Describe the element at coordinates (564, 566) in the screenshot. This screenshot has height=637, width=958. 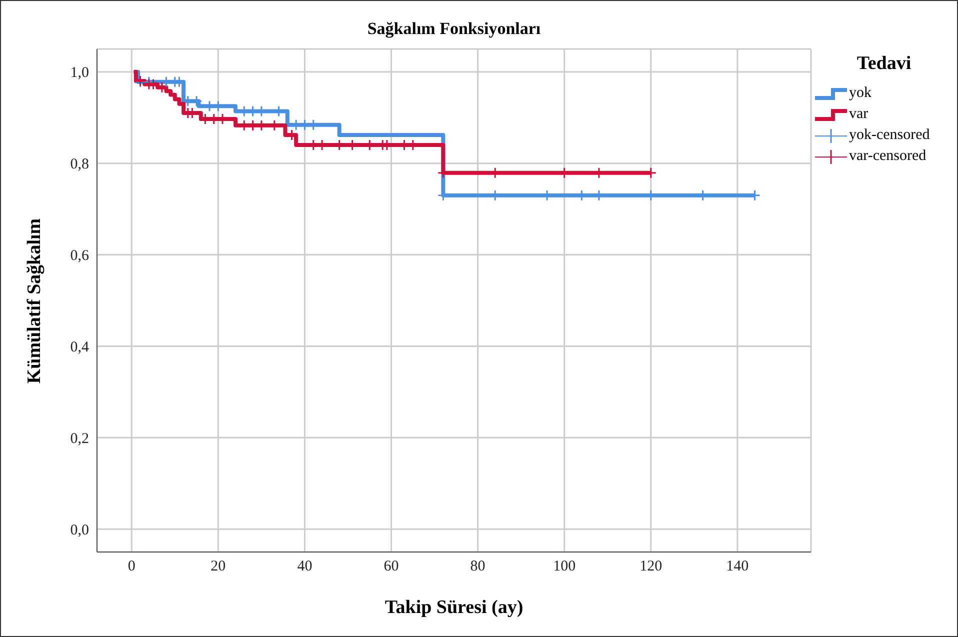
I see `x-tick-label: 100` at that location.